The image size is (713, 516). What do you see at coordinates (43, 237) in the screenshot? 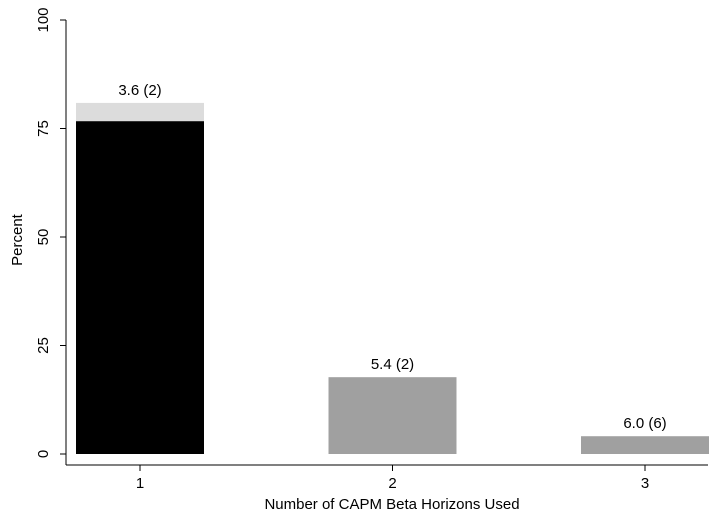
I see `y-tick-label: 50` at bounding box center [43, 237].